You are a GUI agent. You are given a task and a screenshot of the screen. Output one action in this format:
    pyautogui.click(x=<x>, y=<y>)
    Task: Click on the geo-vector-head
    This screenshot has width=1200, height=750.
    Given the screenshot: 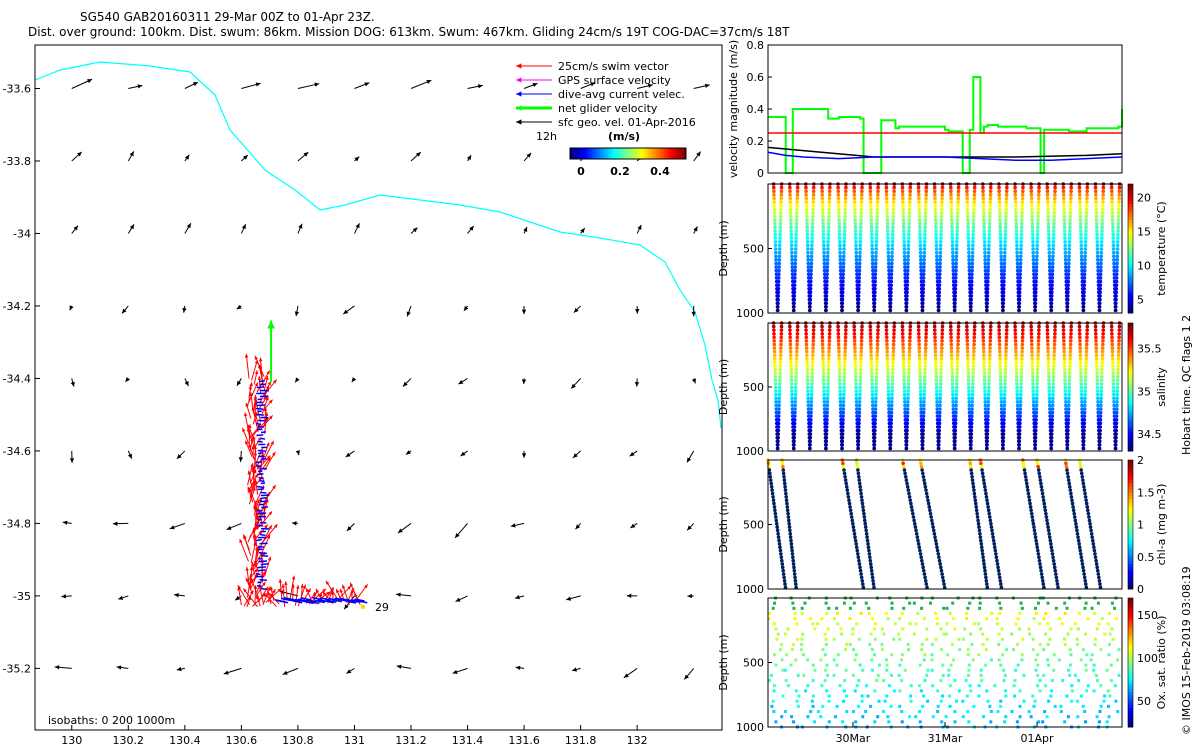 What is the action you would take?
    pyautogui.click(x=466, y=308)
    